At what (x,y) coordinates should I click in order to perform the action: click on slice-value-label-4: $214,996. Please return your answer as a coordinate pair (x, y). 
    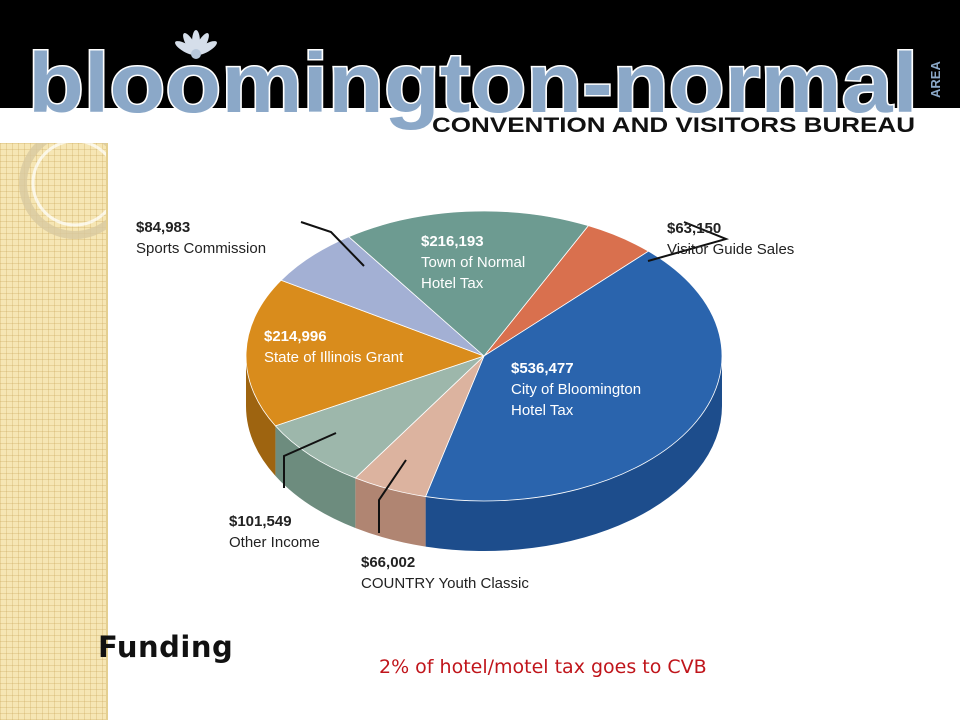
    Looking at the image, I should click on (295, 336).